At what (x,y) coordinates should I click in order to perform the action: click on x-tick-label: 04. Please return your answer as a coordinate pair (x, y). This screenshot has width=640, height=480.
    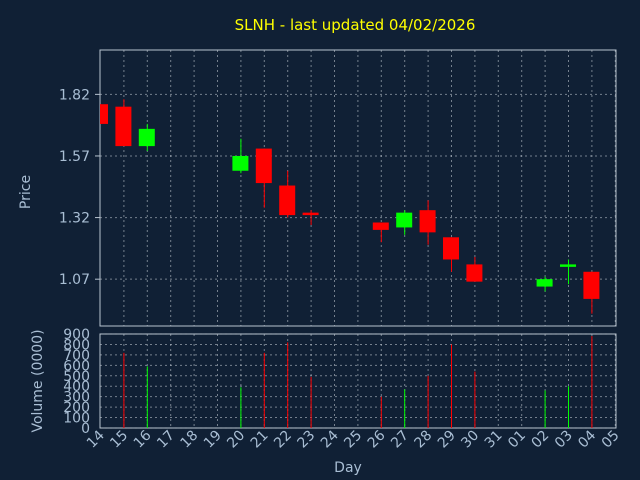
    Looking at the image, I should click on (587, 439).